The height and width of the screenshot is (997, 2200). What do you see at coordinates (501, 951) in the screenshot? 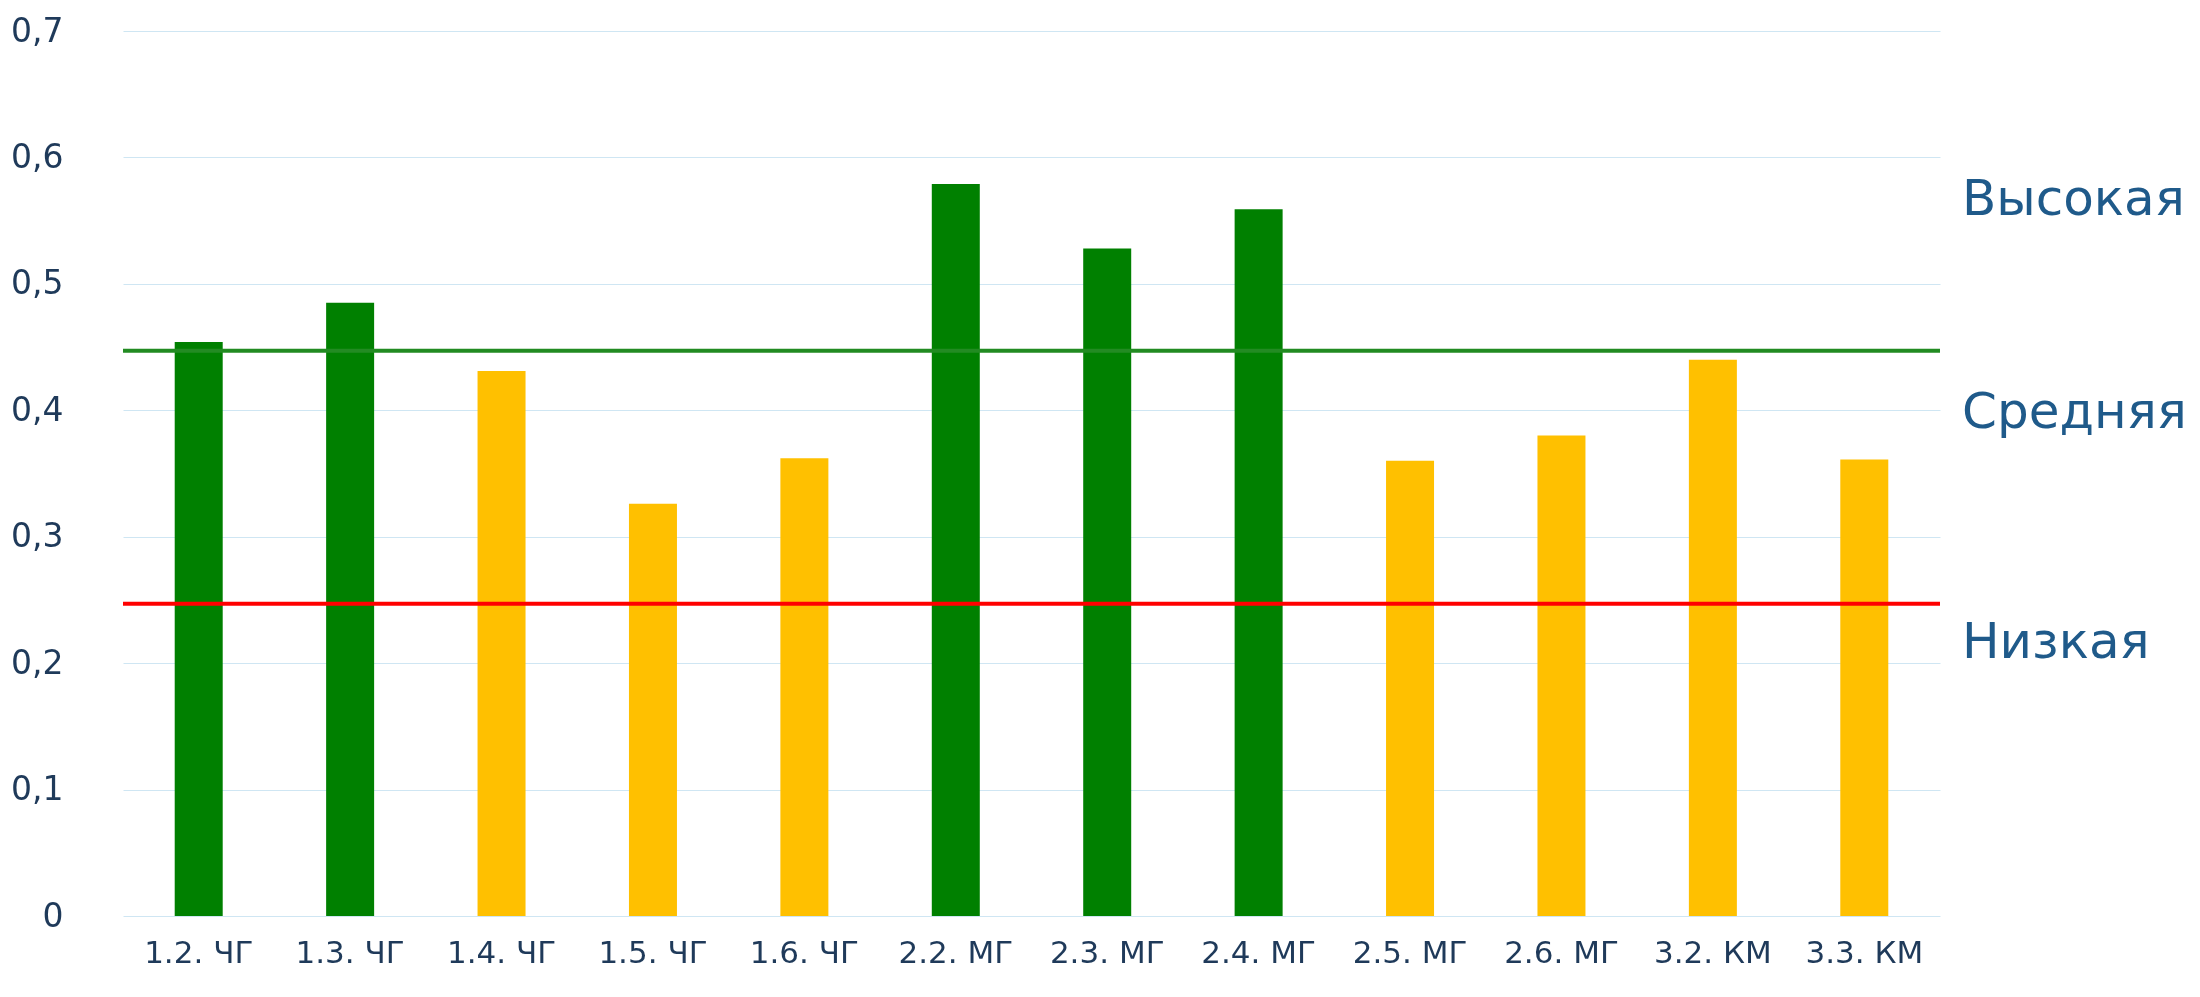
I see `x-tick-label: 1.4. ЧГ` at bounding box center [501, 951].